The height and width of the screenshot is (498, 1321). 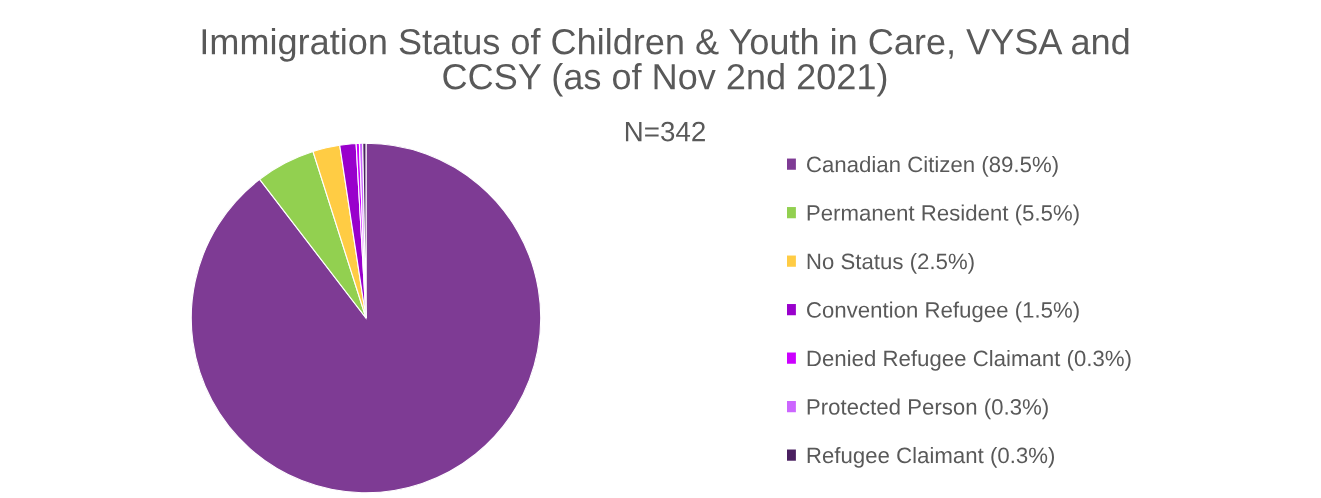 What do you see at coordinates (943, 312) in the screenshot?
I see `legend-label: Convention Refugee (1.5%)` at bounding box center [943, 312].